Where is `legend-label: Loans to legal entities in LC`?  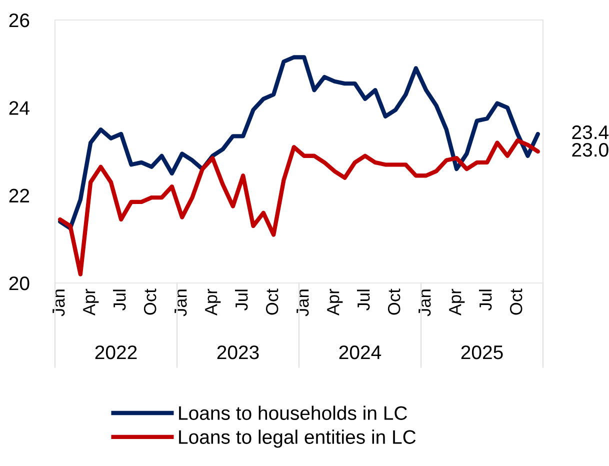
legend-label: Loans to legal entities in LC is located at coordinates (297, 439).